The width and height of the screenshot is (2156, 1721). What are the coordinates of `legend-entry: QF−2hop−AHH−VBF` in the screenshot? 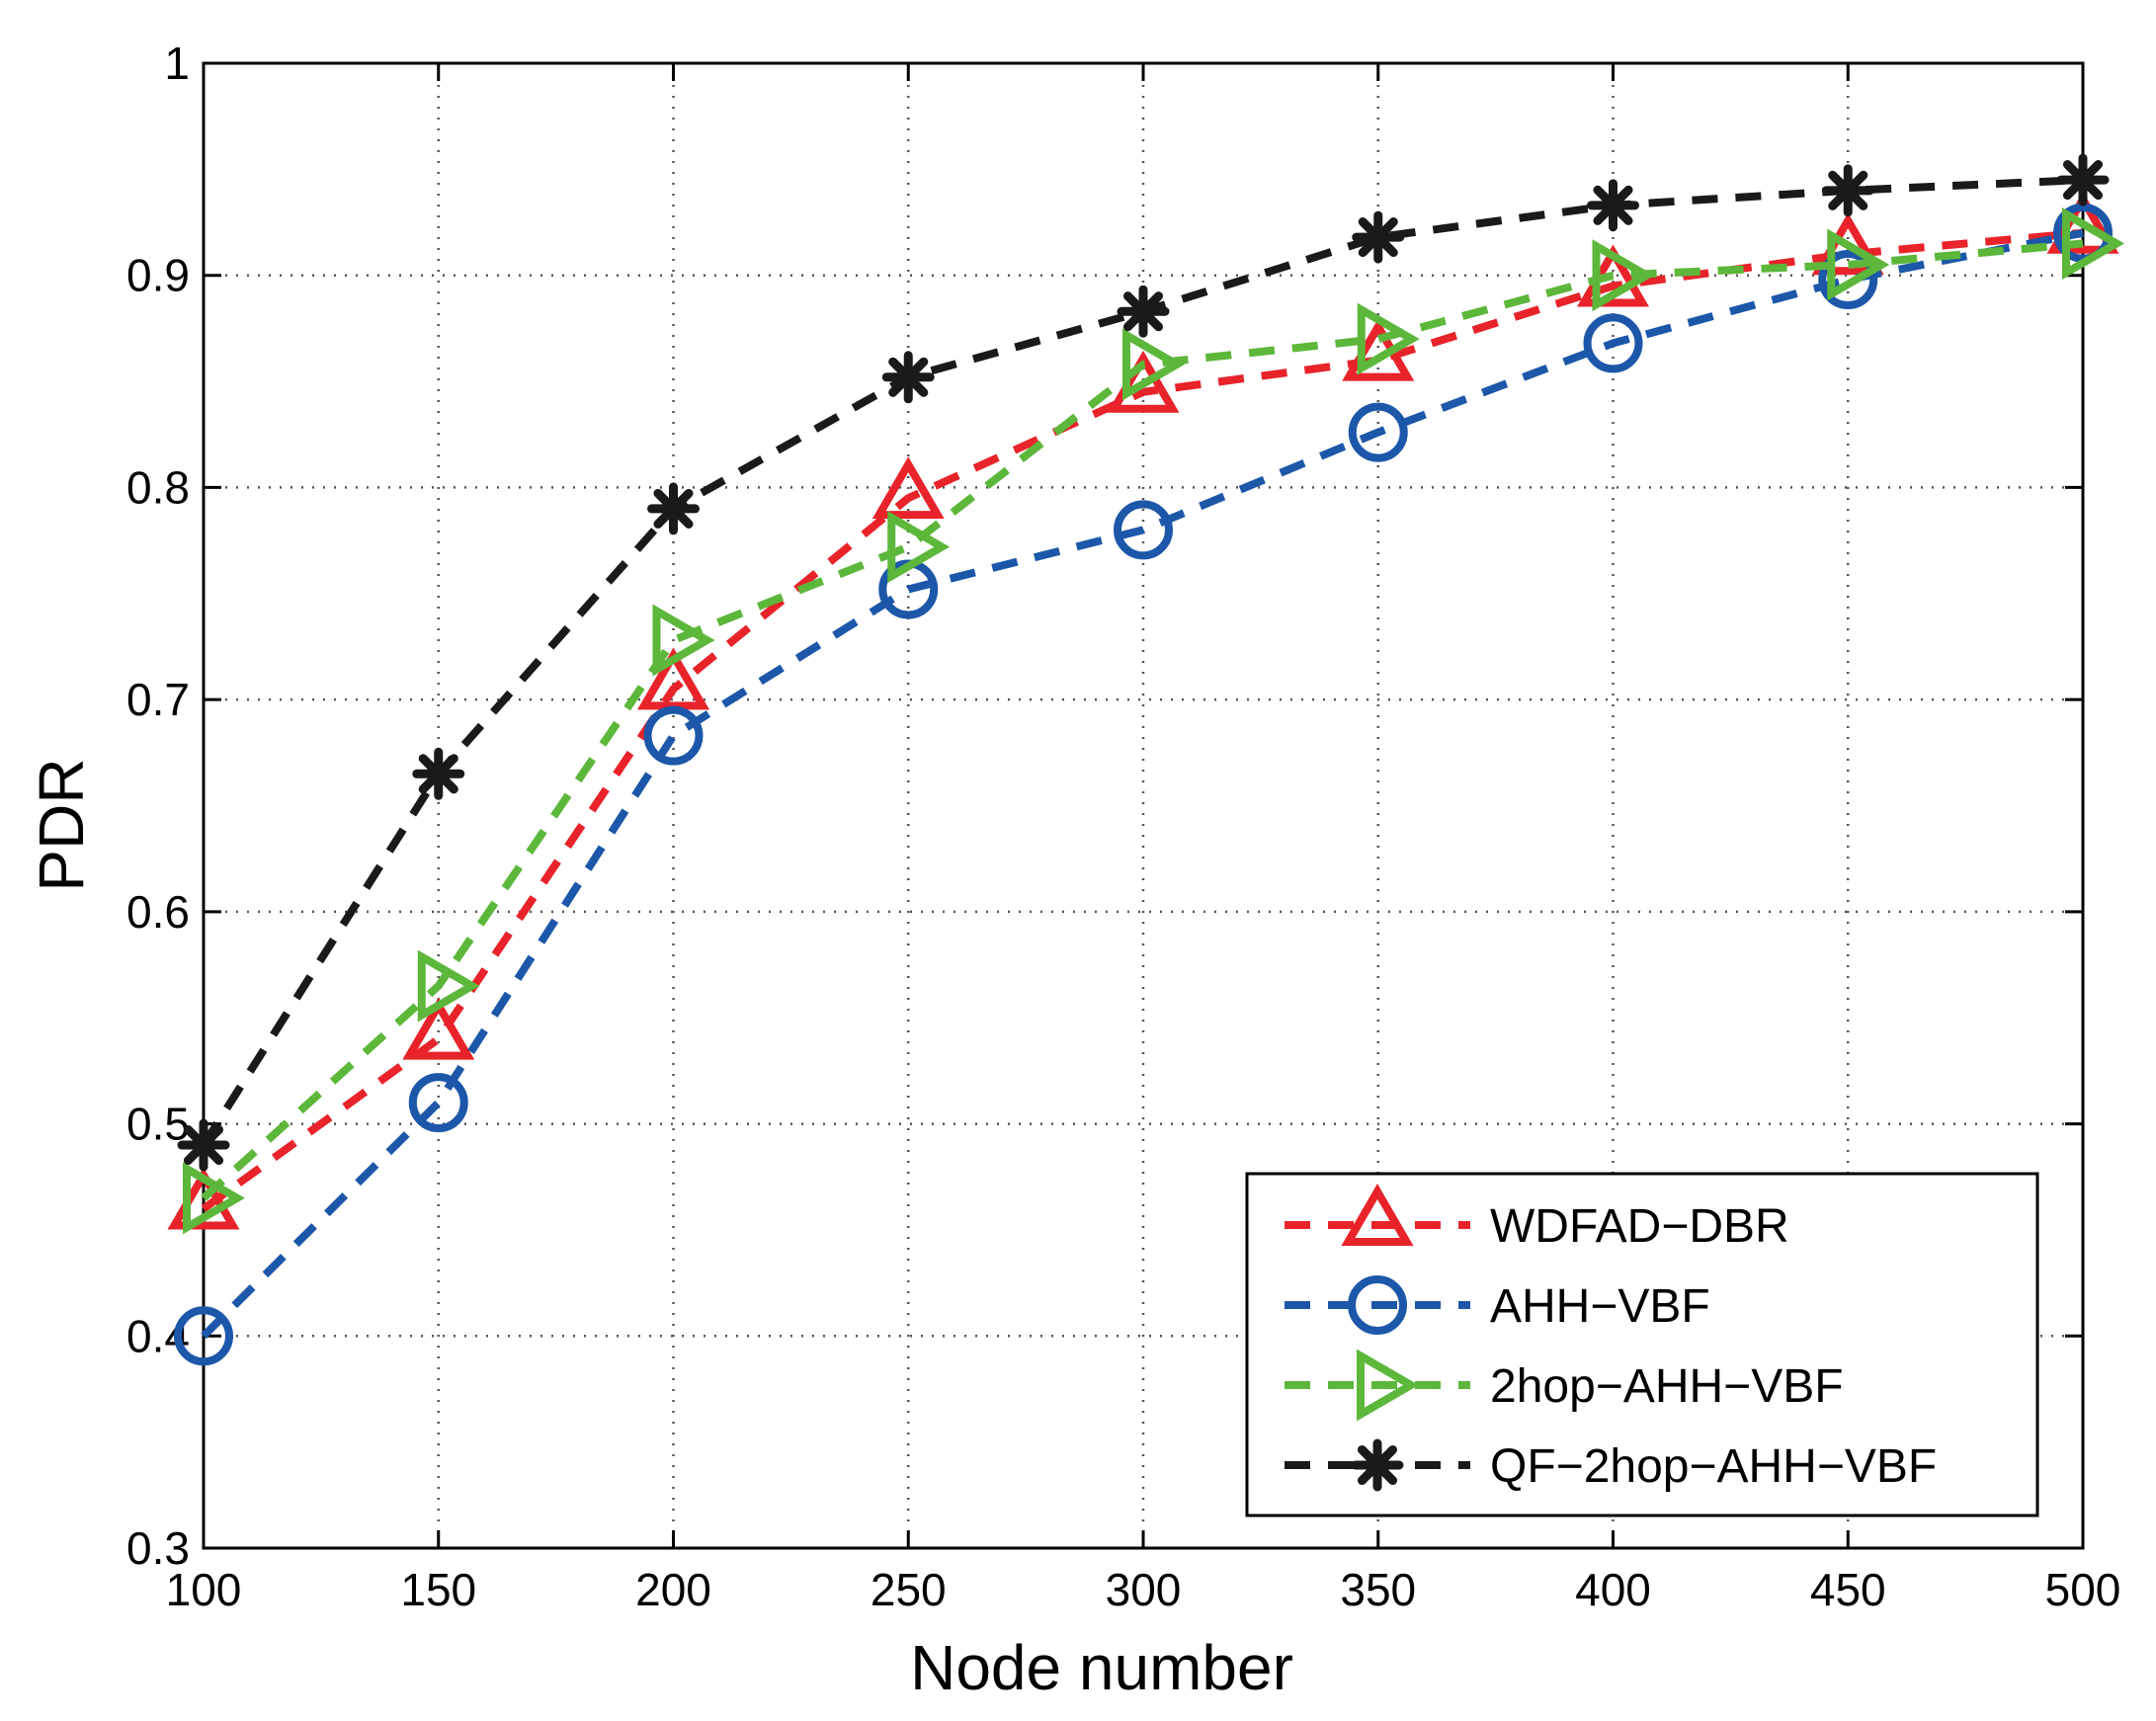 It's located at (1611, 1465).